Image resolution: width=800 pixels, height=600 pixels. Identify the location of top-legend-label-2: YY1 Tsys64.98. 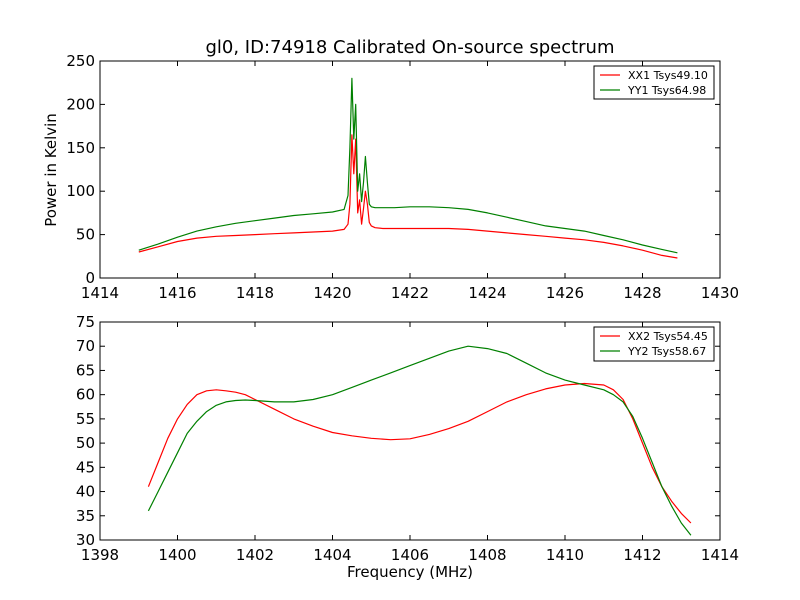
(666, 90).